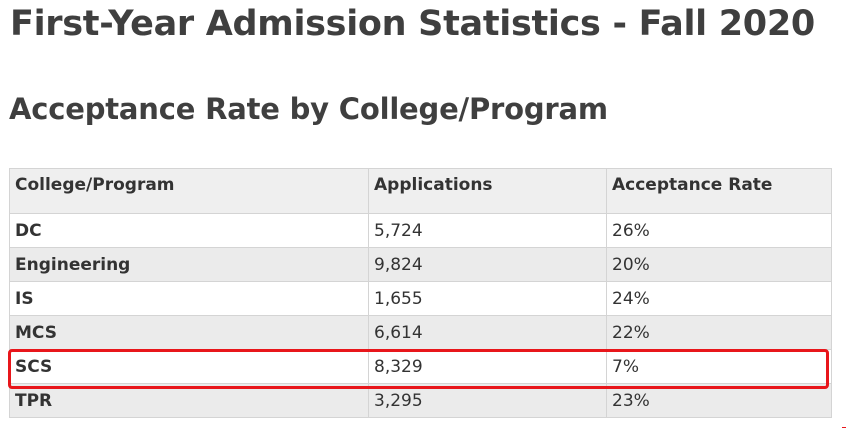 This screenshot has height=434, width=848. What do you see at coordinates (487, 400) in the screenshot?
I see `cell-applications: 3,295` at bounding box center [487, 400].